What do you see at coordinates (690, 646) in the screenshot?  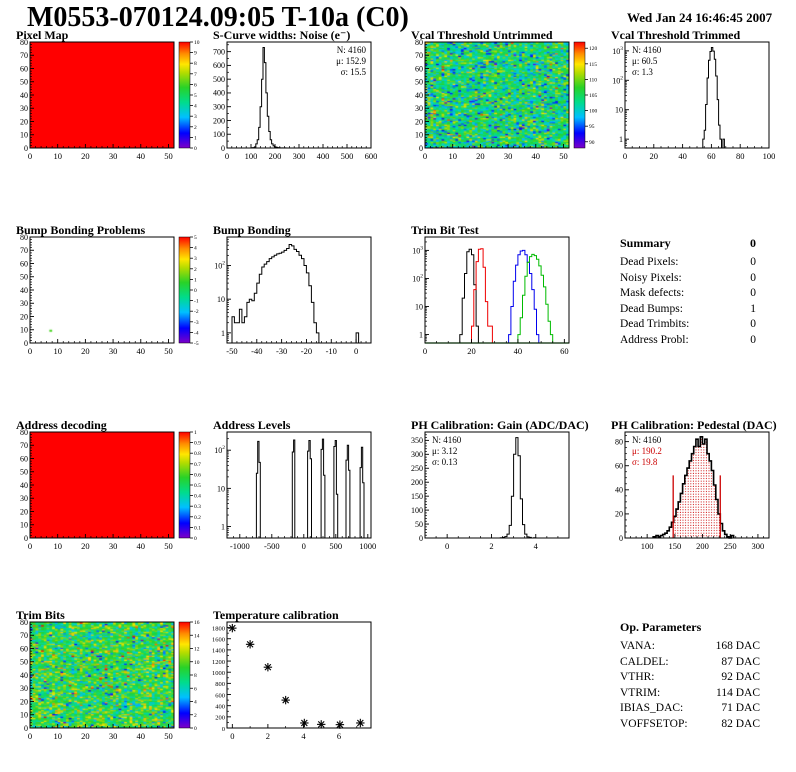 I see `op-parameter-row: VANA: 168 DAC` at bounding box center [690, 646].